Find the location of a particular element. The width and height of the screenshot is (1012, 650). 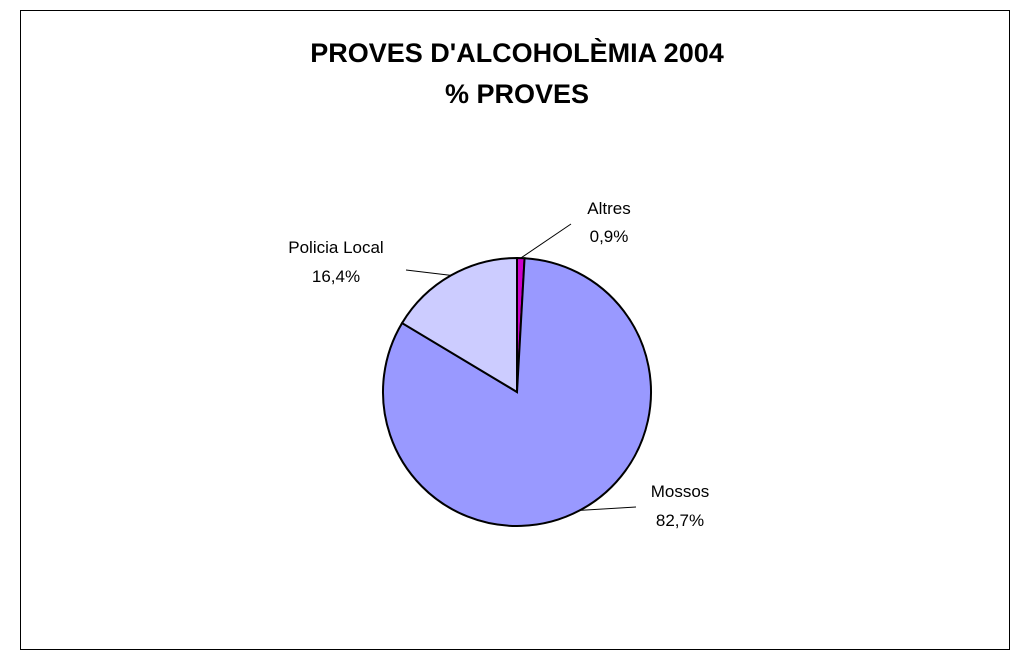

slice-label-mossos: Mossos is located at coordinates (680, 491).